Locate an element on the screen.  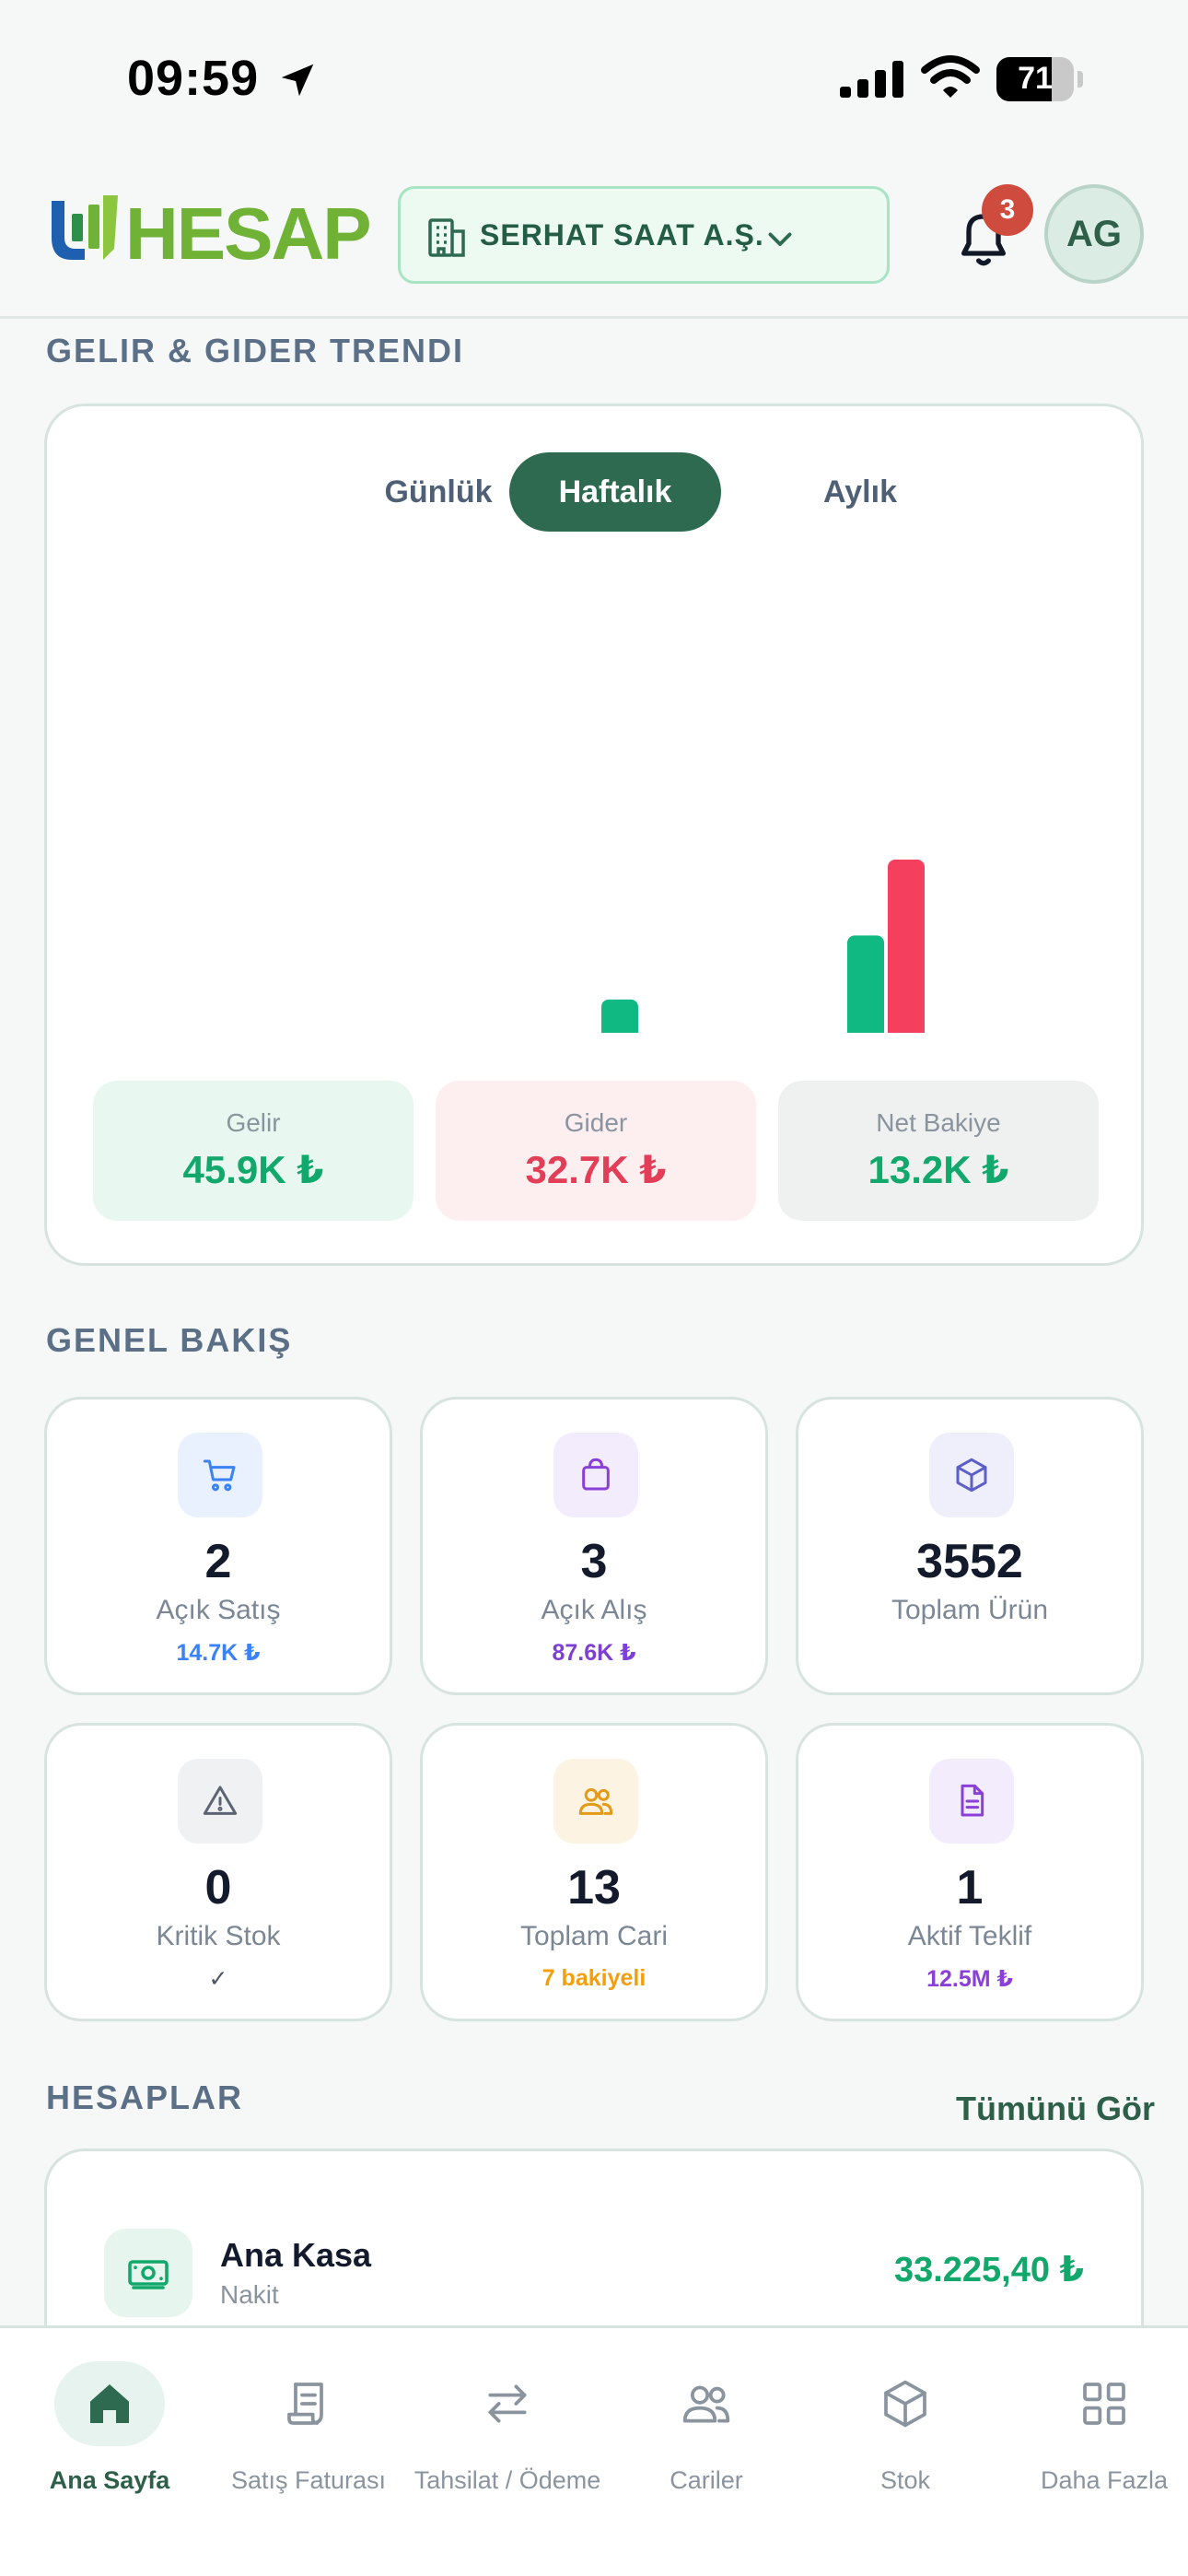
tab-monthly: Aylık is located at coordinates (859, 491).